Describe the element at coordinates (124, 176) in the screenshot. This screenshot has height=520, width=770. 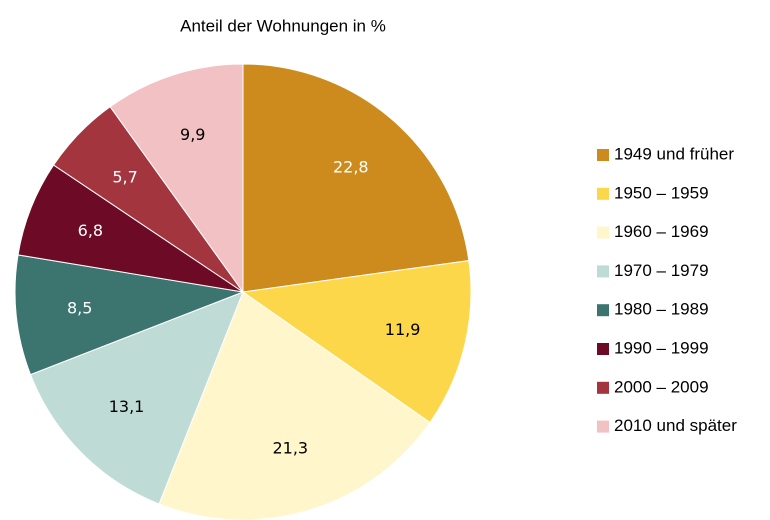
I see `data-label: 5,7` at that location.